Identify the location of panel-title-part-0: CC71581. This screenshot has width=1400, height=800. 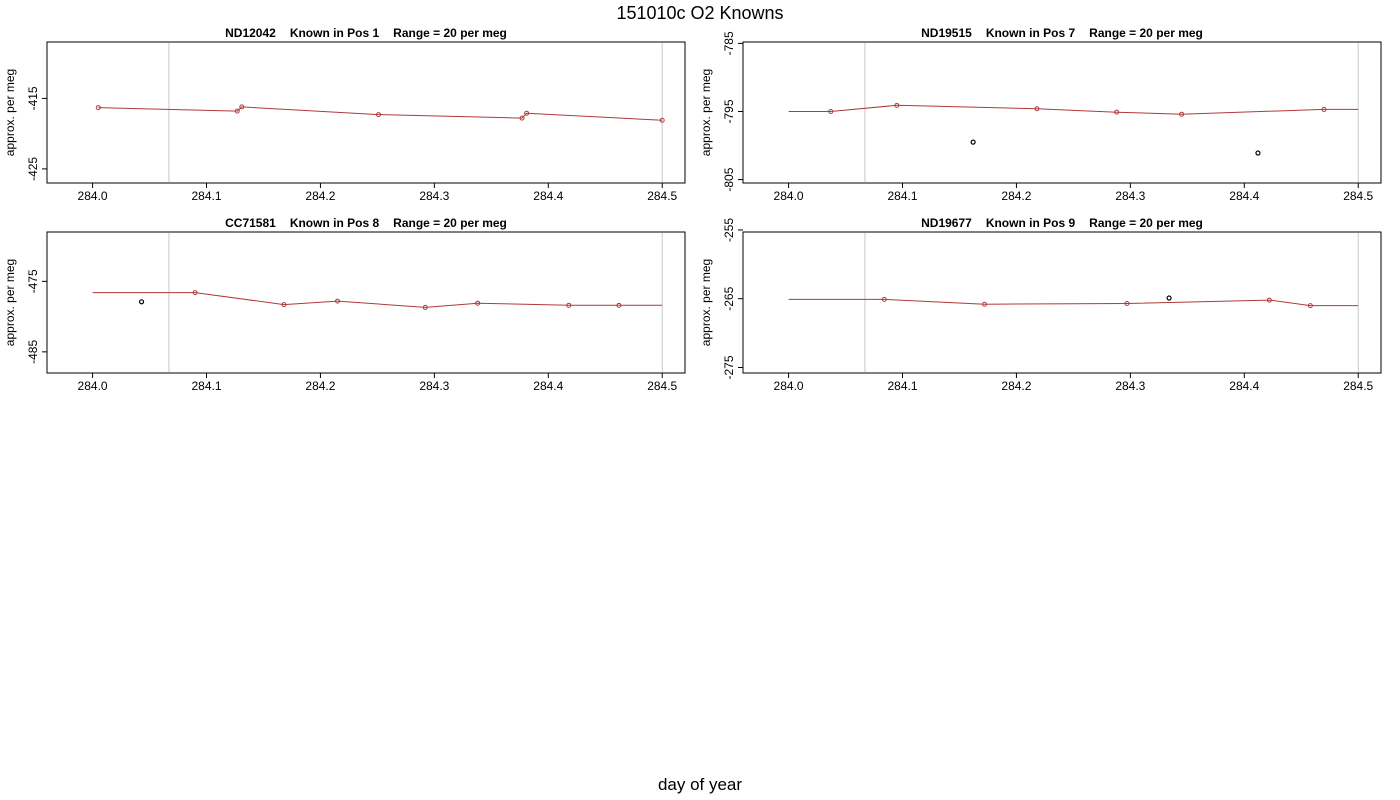
(250, 223).